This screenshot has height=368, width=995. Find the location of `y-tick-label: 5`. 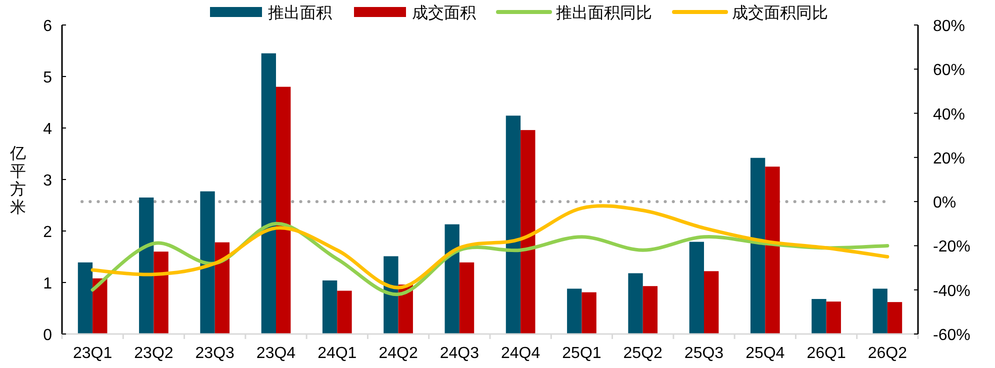

y-tick-label: 5 is located at coordinates (47, 78).